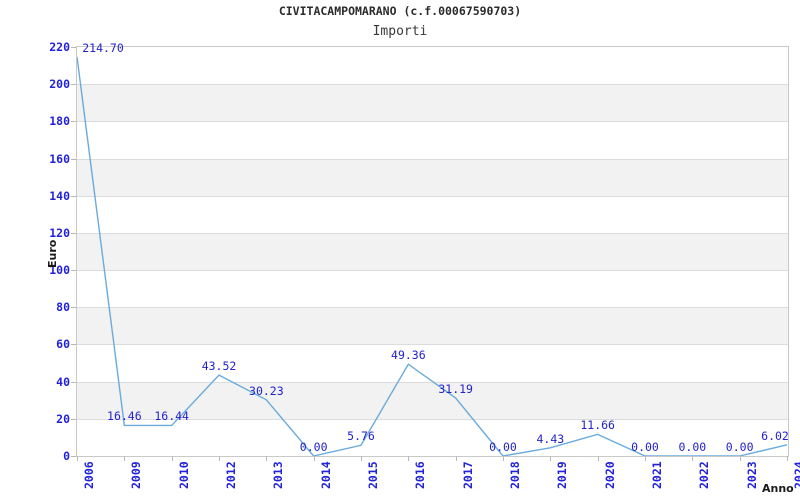  What do you see at coordinates (59, 232) in the screenshot?
I see `y-axis-tick-label: 120` at bounding box center [59, 232].